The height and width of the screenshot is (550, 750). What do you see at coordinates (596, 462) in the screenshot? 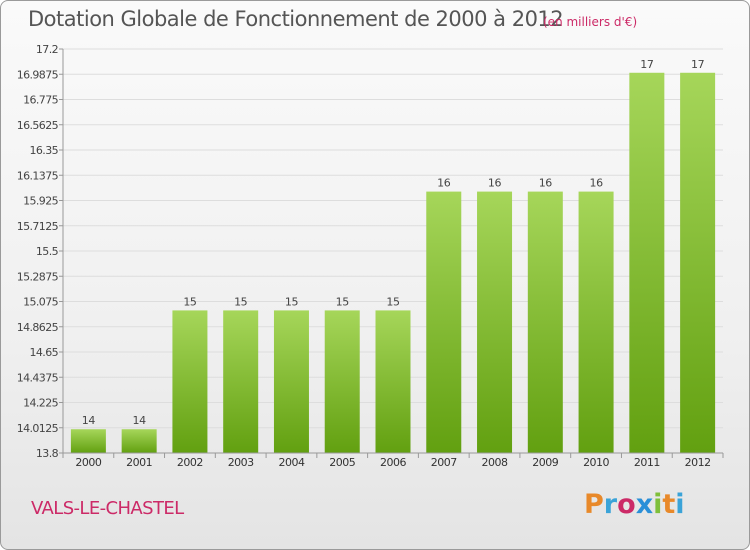
I see `x-tick-label: 2010` at bounding box center [596, 462].